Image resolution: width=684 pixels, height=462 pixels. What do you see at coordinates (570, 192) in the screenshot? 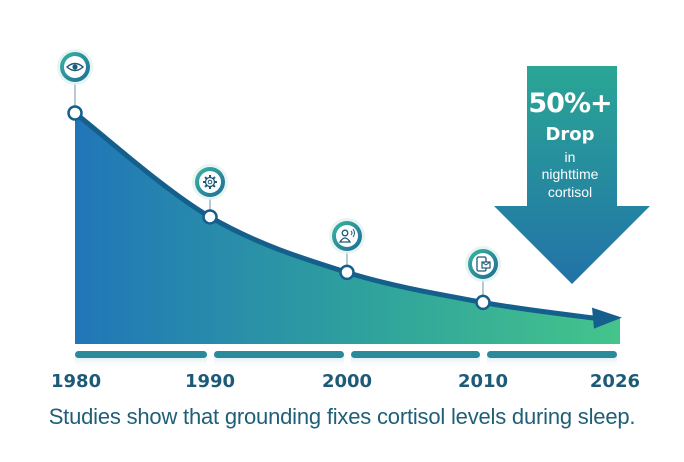
I see `callout-line-3: cortisol` at bounding box center [570, 192].